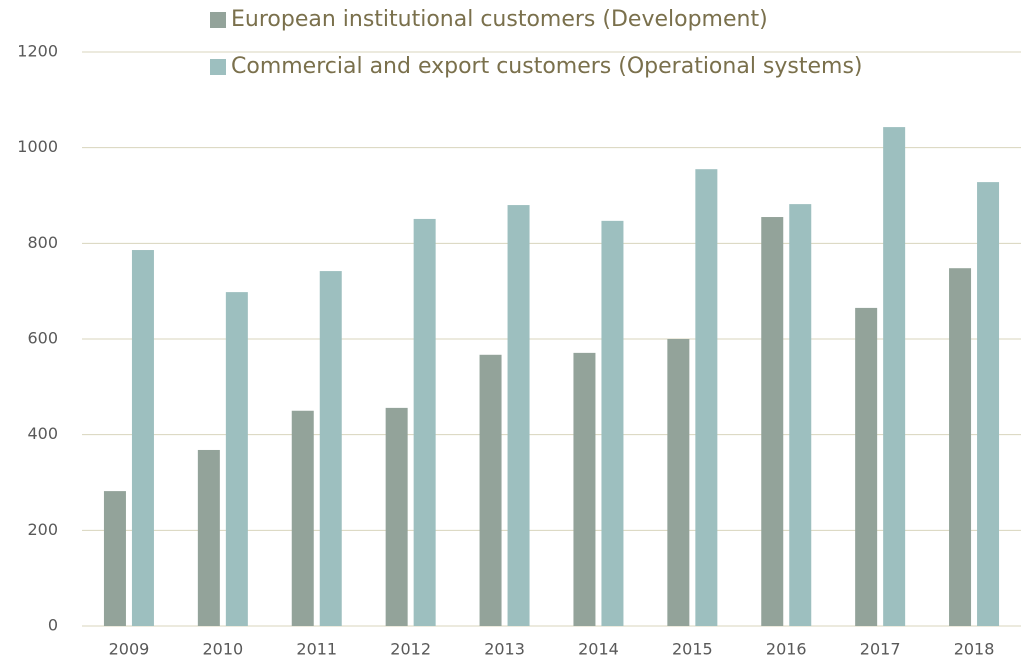 This screenshot has width=1021, height=666. I want to click on x-tick-label: 2015, so click(692, 649).